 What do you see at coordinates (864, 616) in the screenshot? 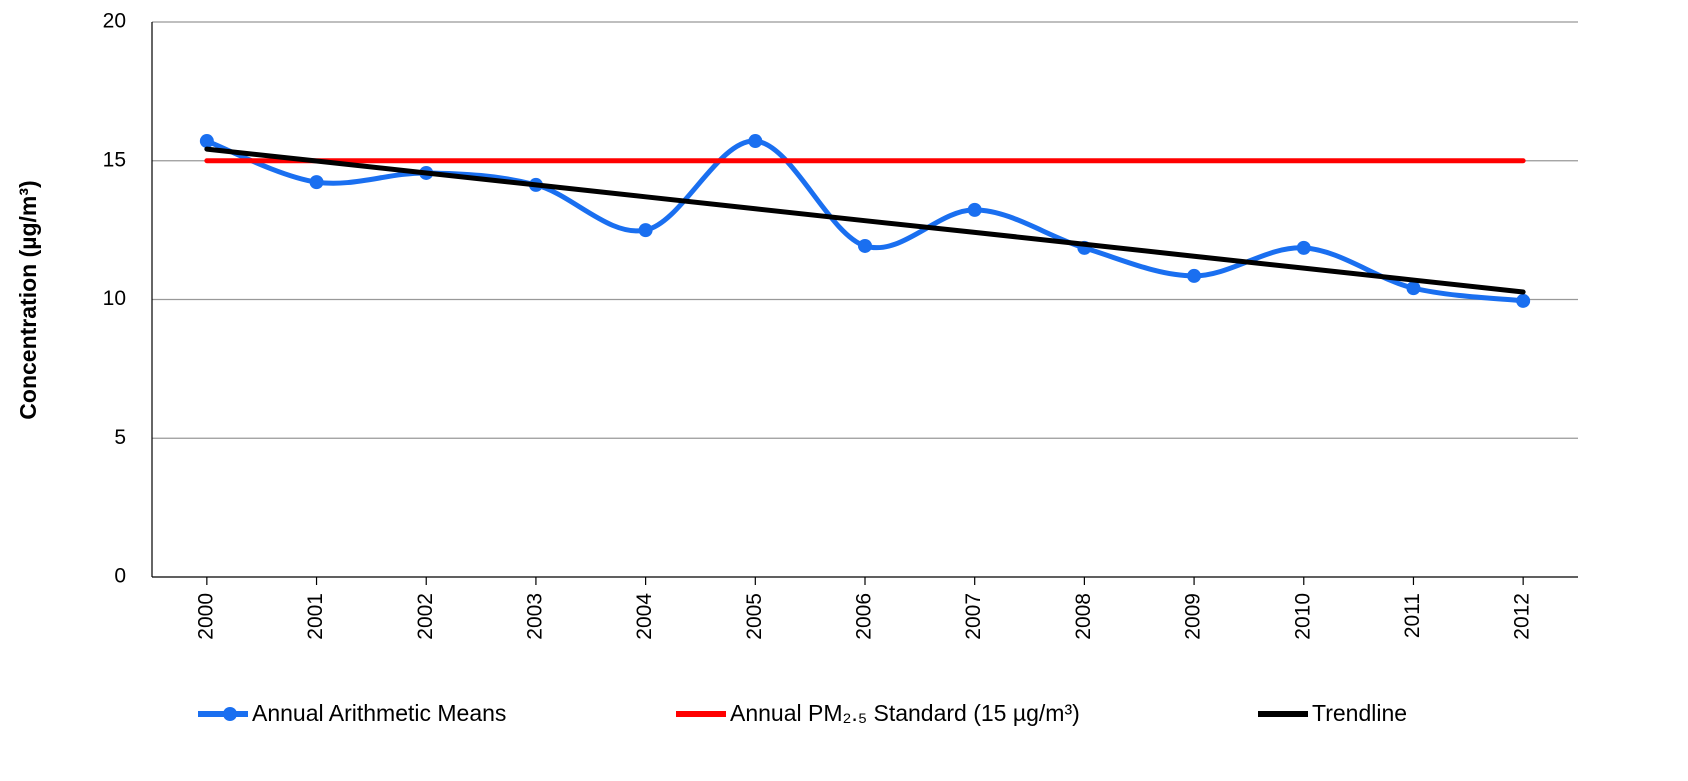
I see `x-tick-label: 2006` at bounding box center [864, 616].